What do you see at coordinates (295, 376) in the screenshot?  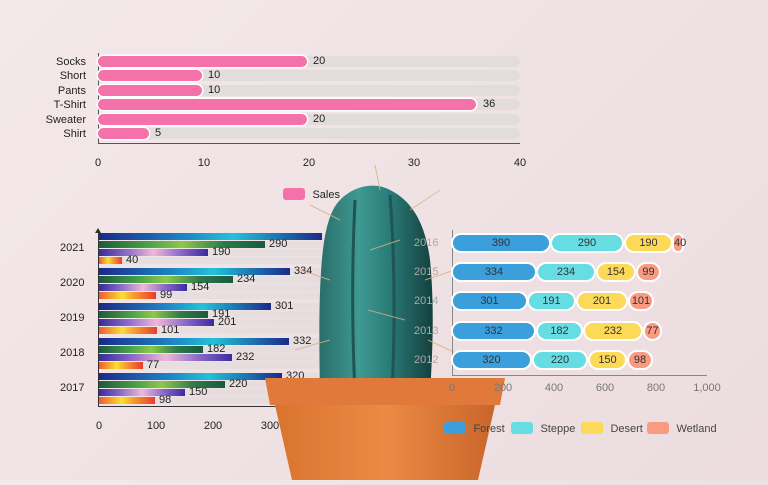 I see `value-label: 320` at bounding box center [295, 376].